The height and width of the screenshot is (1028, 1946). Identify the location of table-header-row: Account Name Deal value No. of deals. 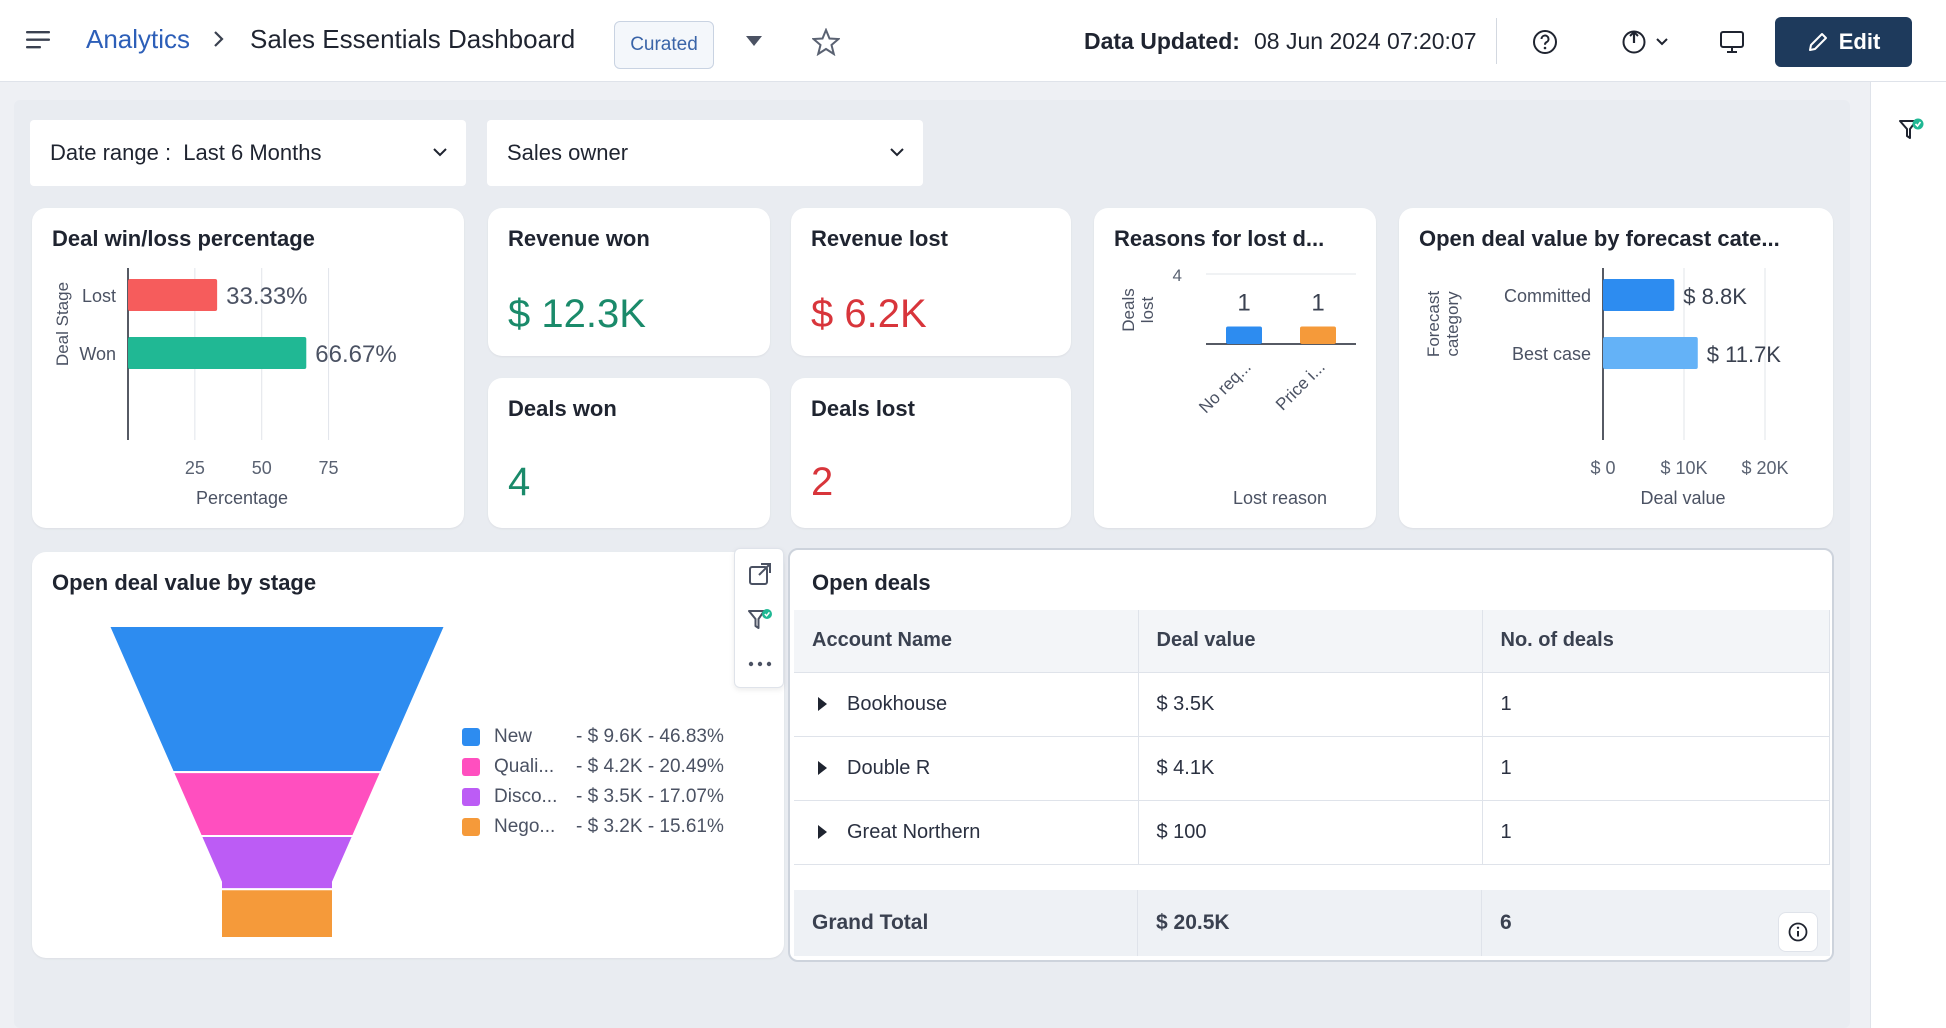
(1312, 641).